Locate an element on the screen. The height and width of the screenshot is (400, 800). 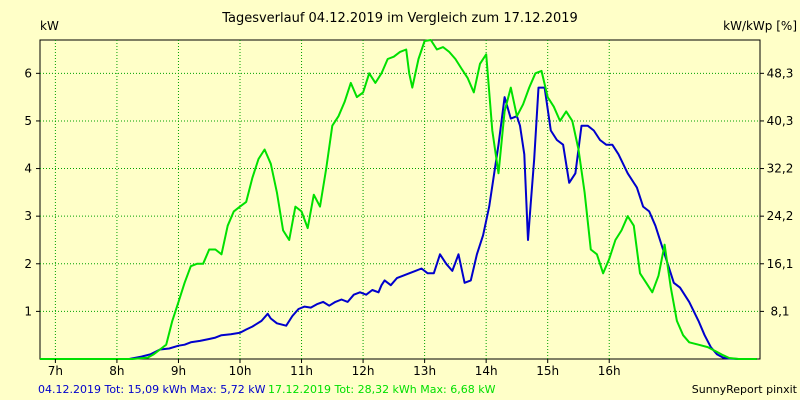
y-left-tick-label: 3 is located at coordinates (28, 216).